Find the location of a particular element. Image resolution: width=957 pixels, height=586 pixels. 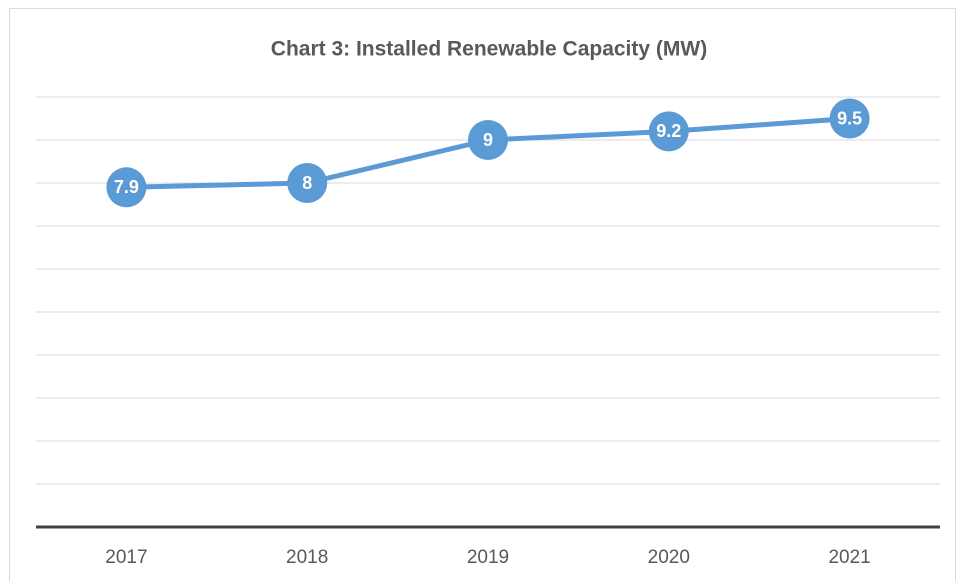

data-label: 9 is located at coordinates (488, 140).